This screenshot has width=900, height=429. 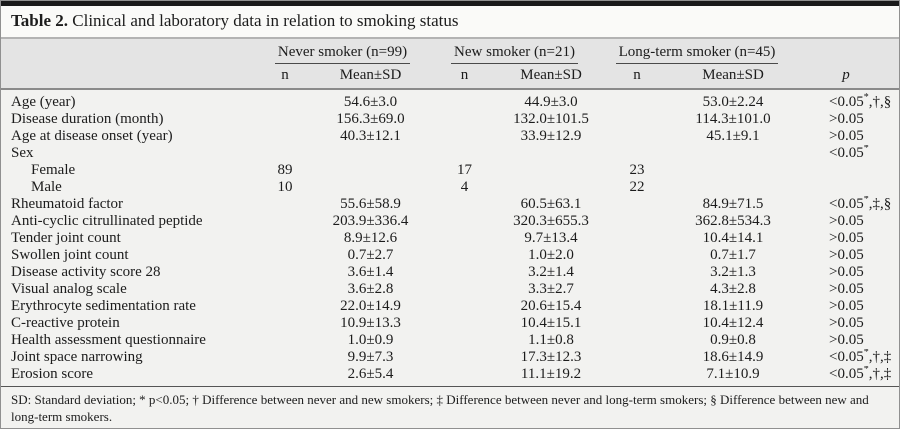 What do you see at coordinates (65, 323) in the screenshot?
I see `row-label: C-reactive protein` at bounding box center [65, 323].